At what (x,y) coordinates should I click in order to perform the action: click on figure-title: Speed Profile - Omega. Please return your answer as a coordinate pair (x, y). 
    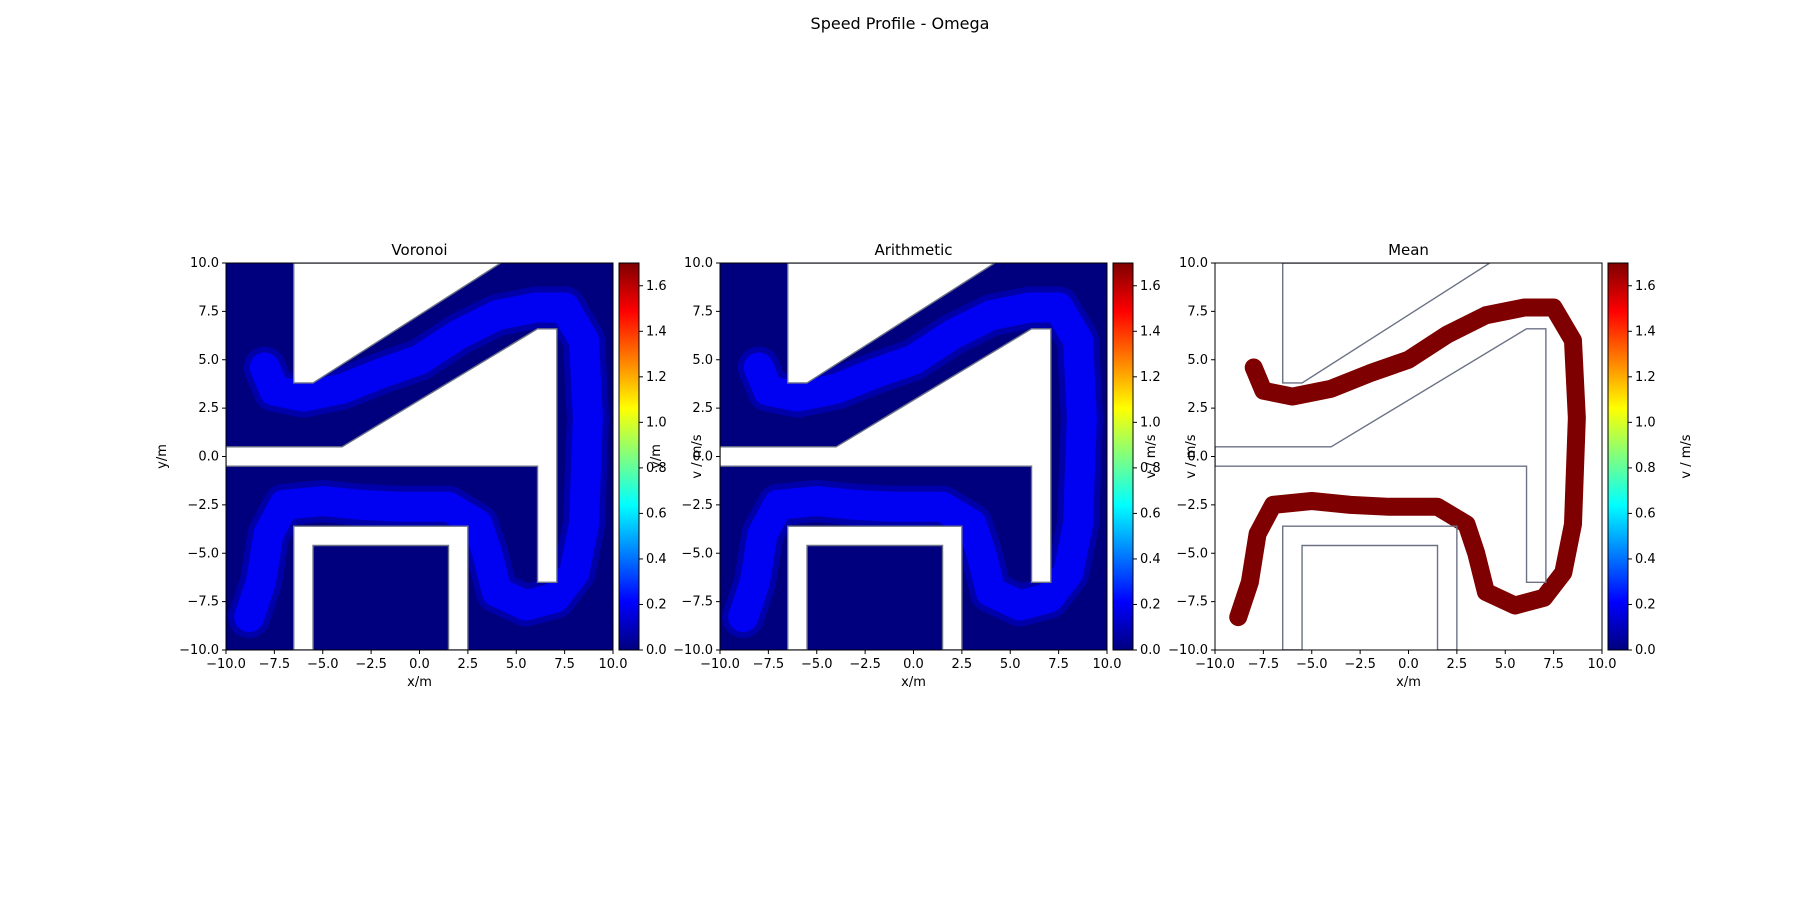
    Looking at the image, I should click on (900, 23).